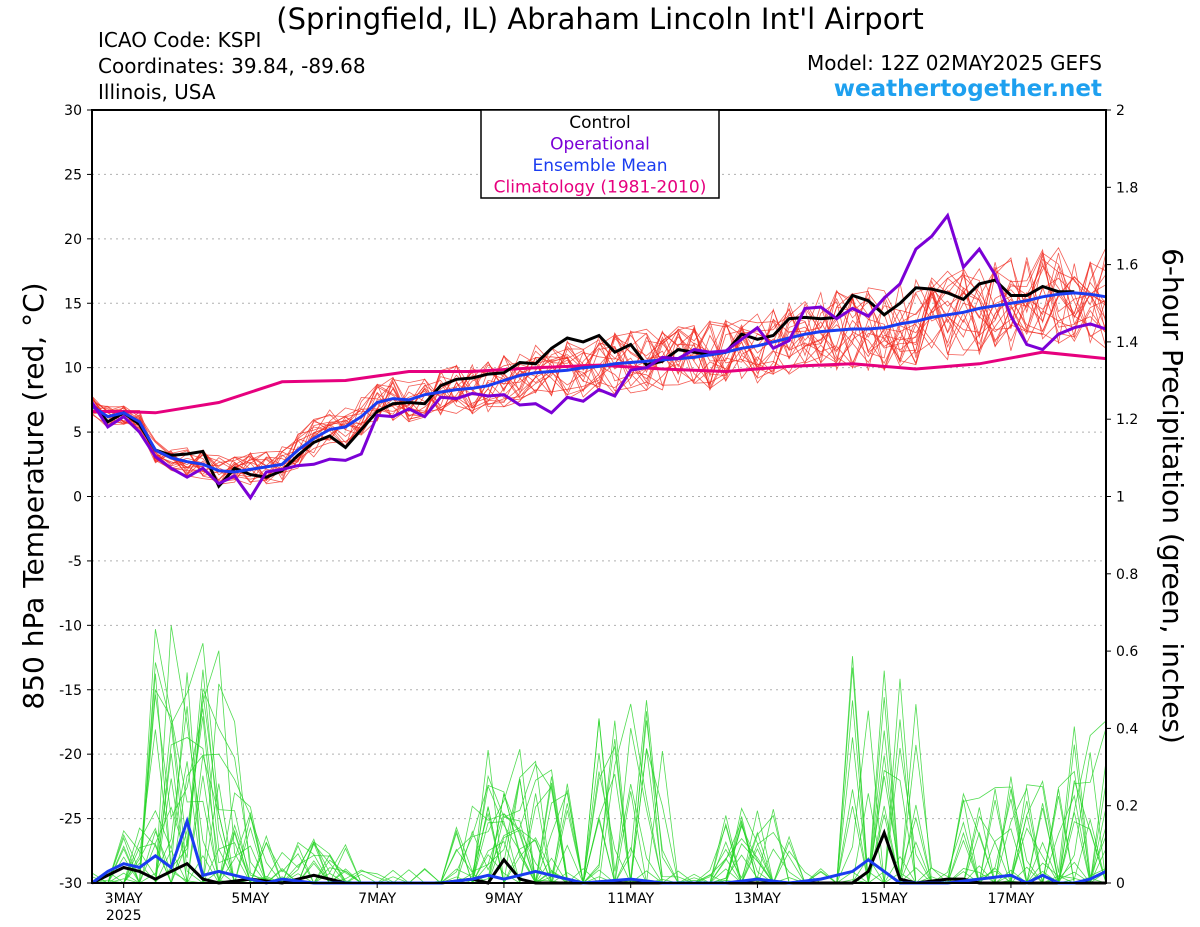 The width and height of the screenshot is (1200, 927). What do you see at coordinates (600, 145) in the screenshot?
I see `legend-entry: Operational` at bounding box center [600, 145].